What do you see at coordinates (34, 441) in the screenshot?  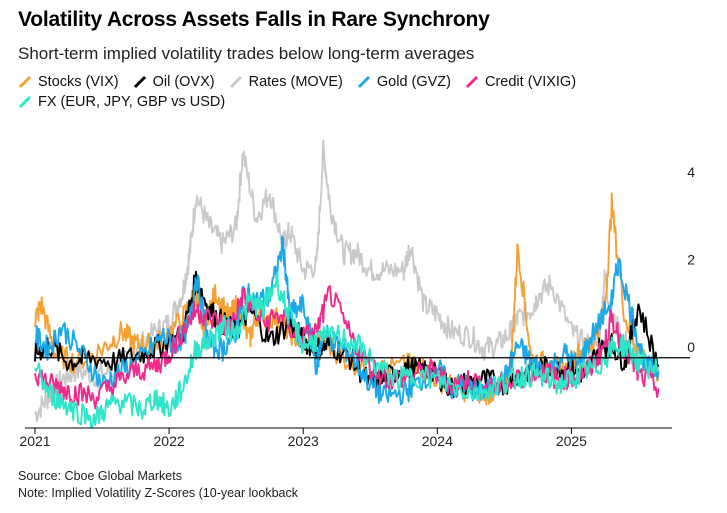 I see `x-tick-label: 2021` at bounding box center [34, 441].